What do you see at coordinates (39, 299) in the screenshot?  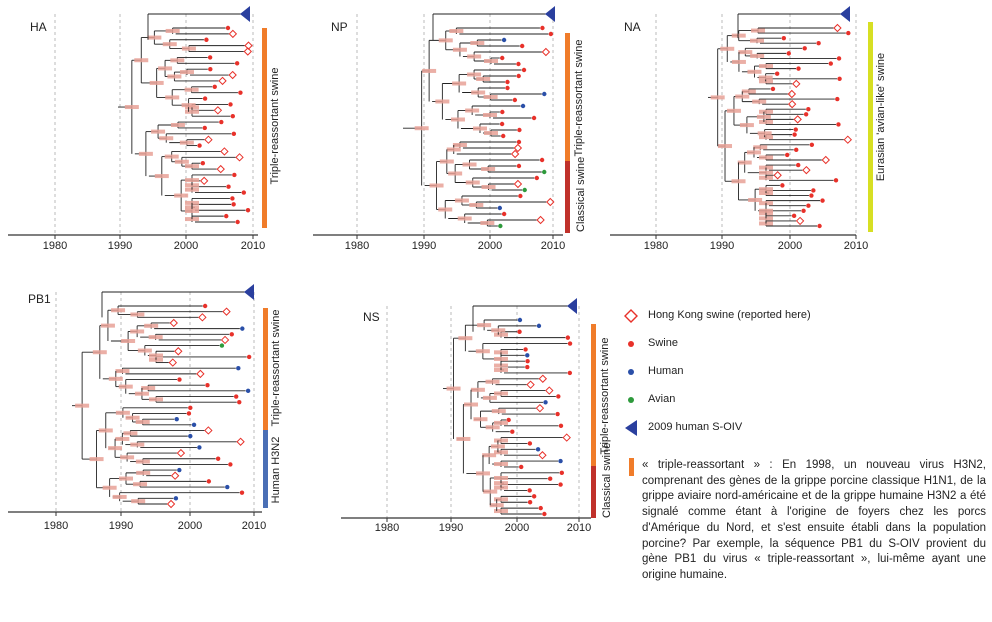 I see `panel-label-pb1: PB1` at bounding box center [39, 299].